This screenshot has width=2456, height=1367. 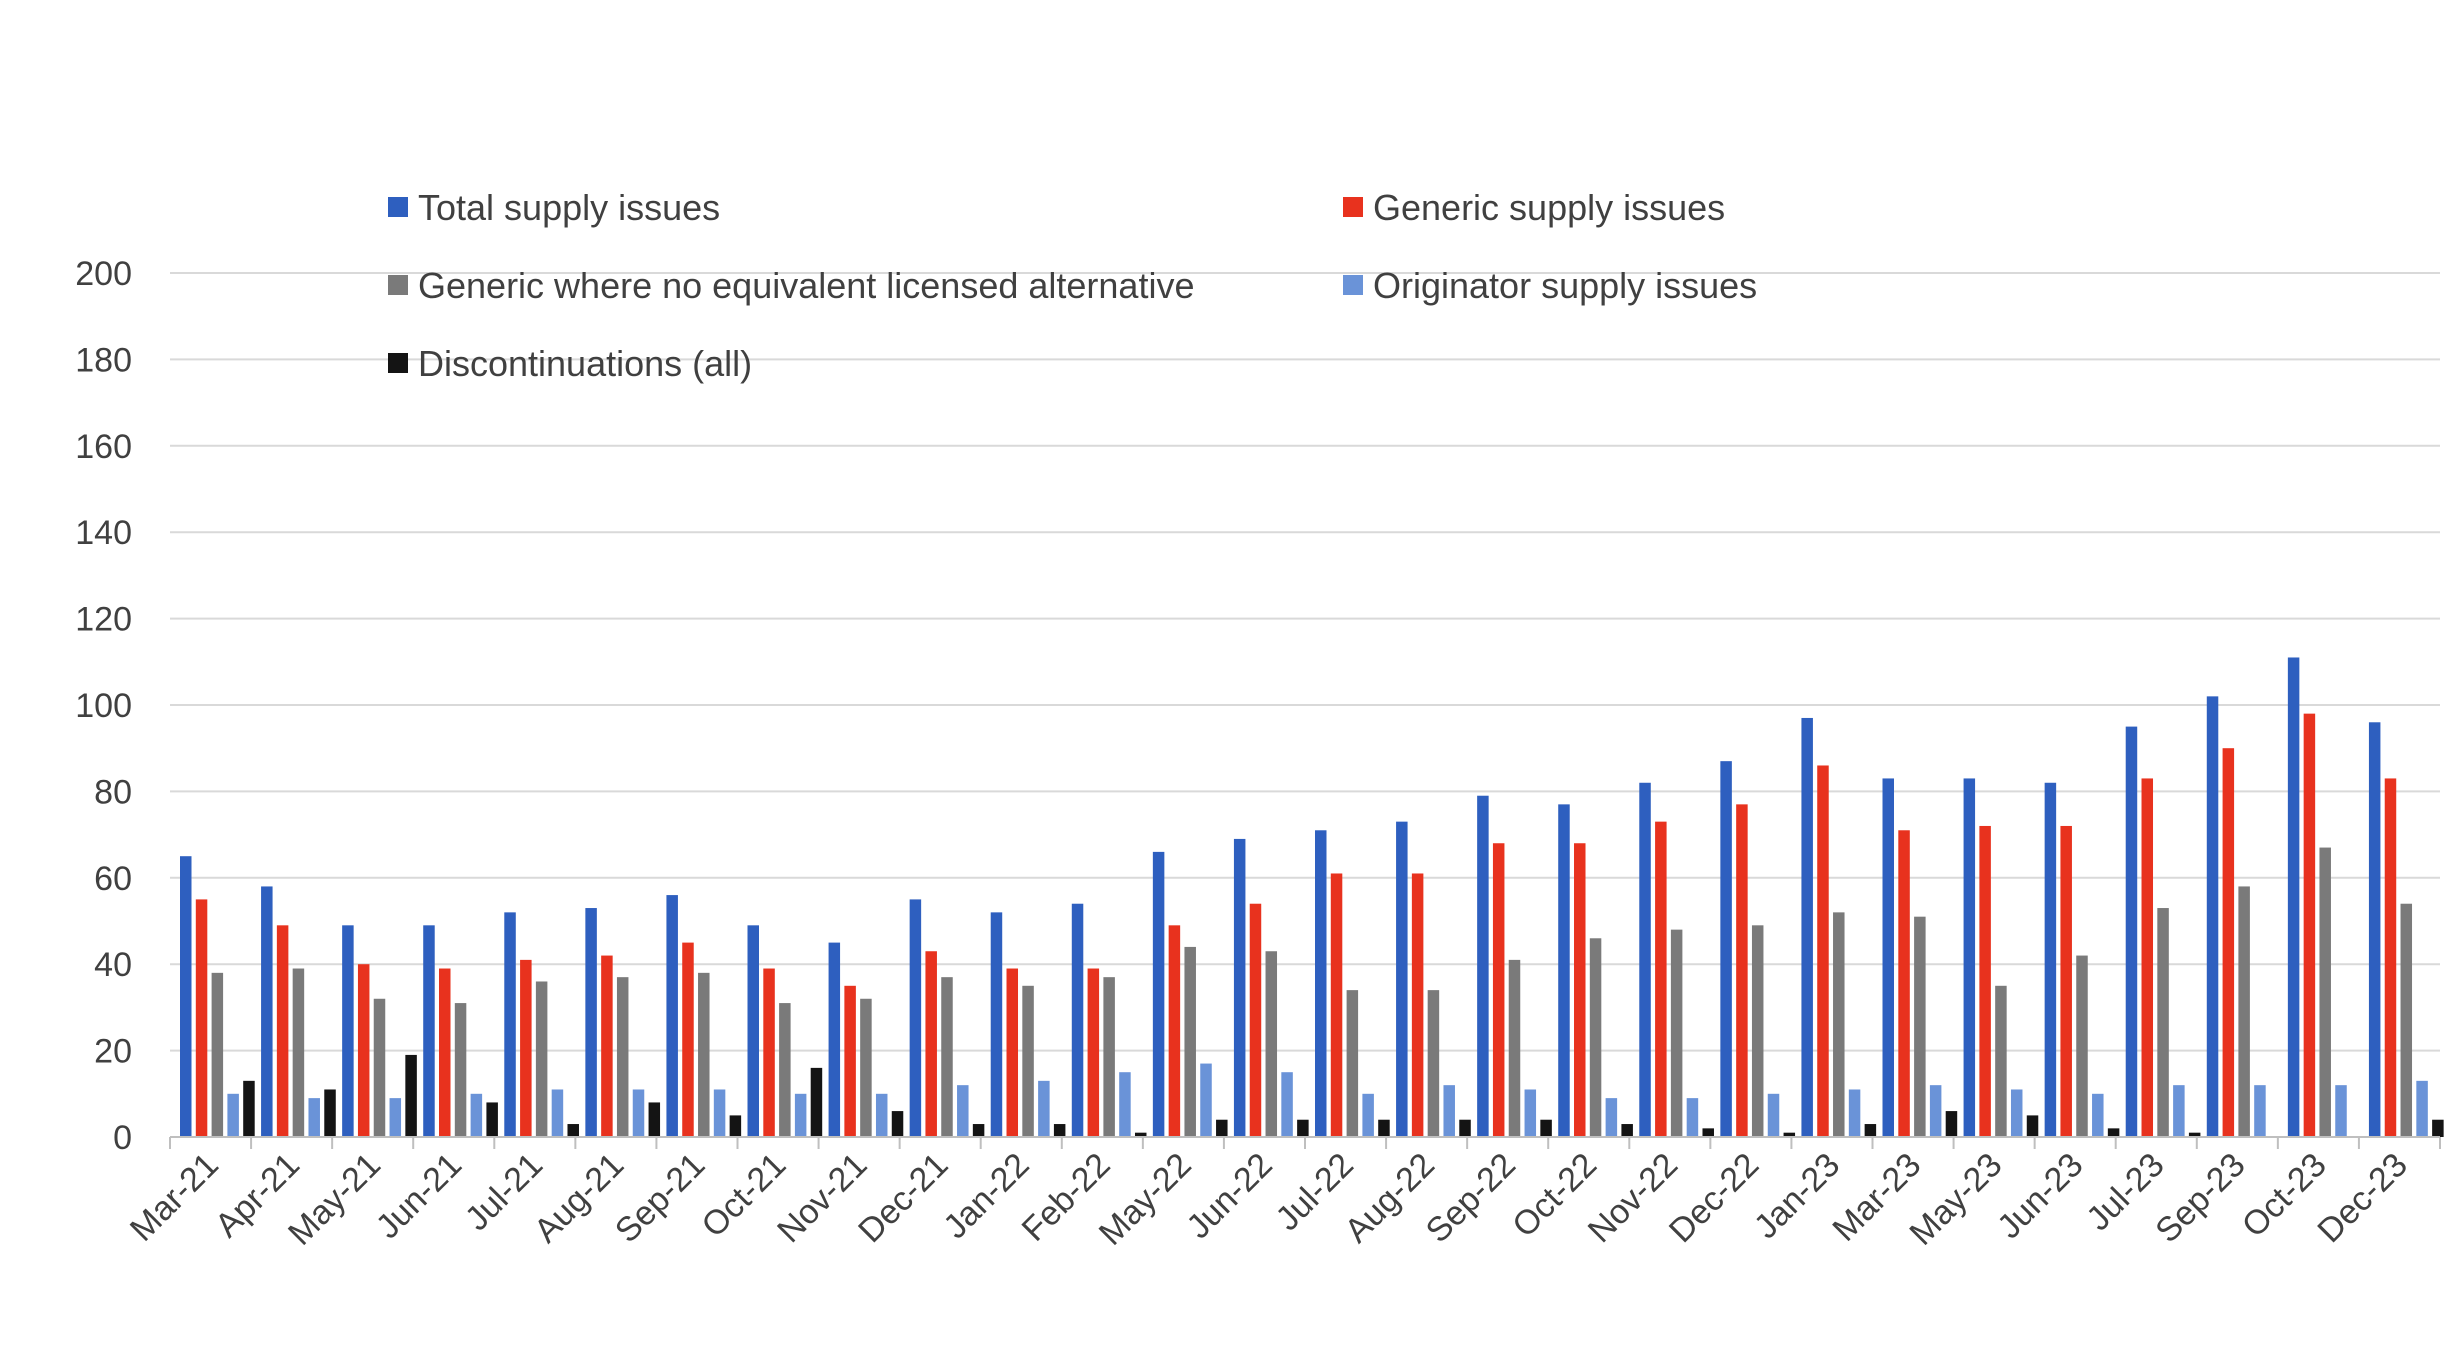 I want to click on y-tick-label: 20, so click(x=113, y=1052).